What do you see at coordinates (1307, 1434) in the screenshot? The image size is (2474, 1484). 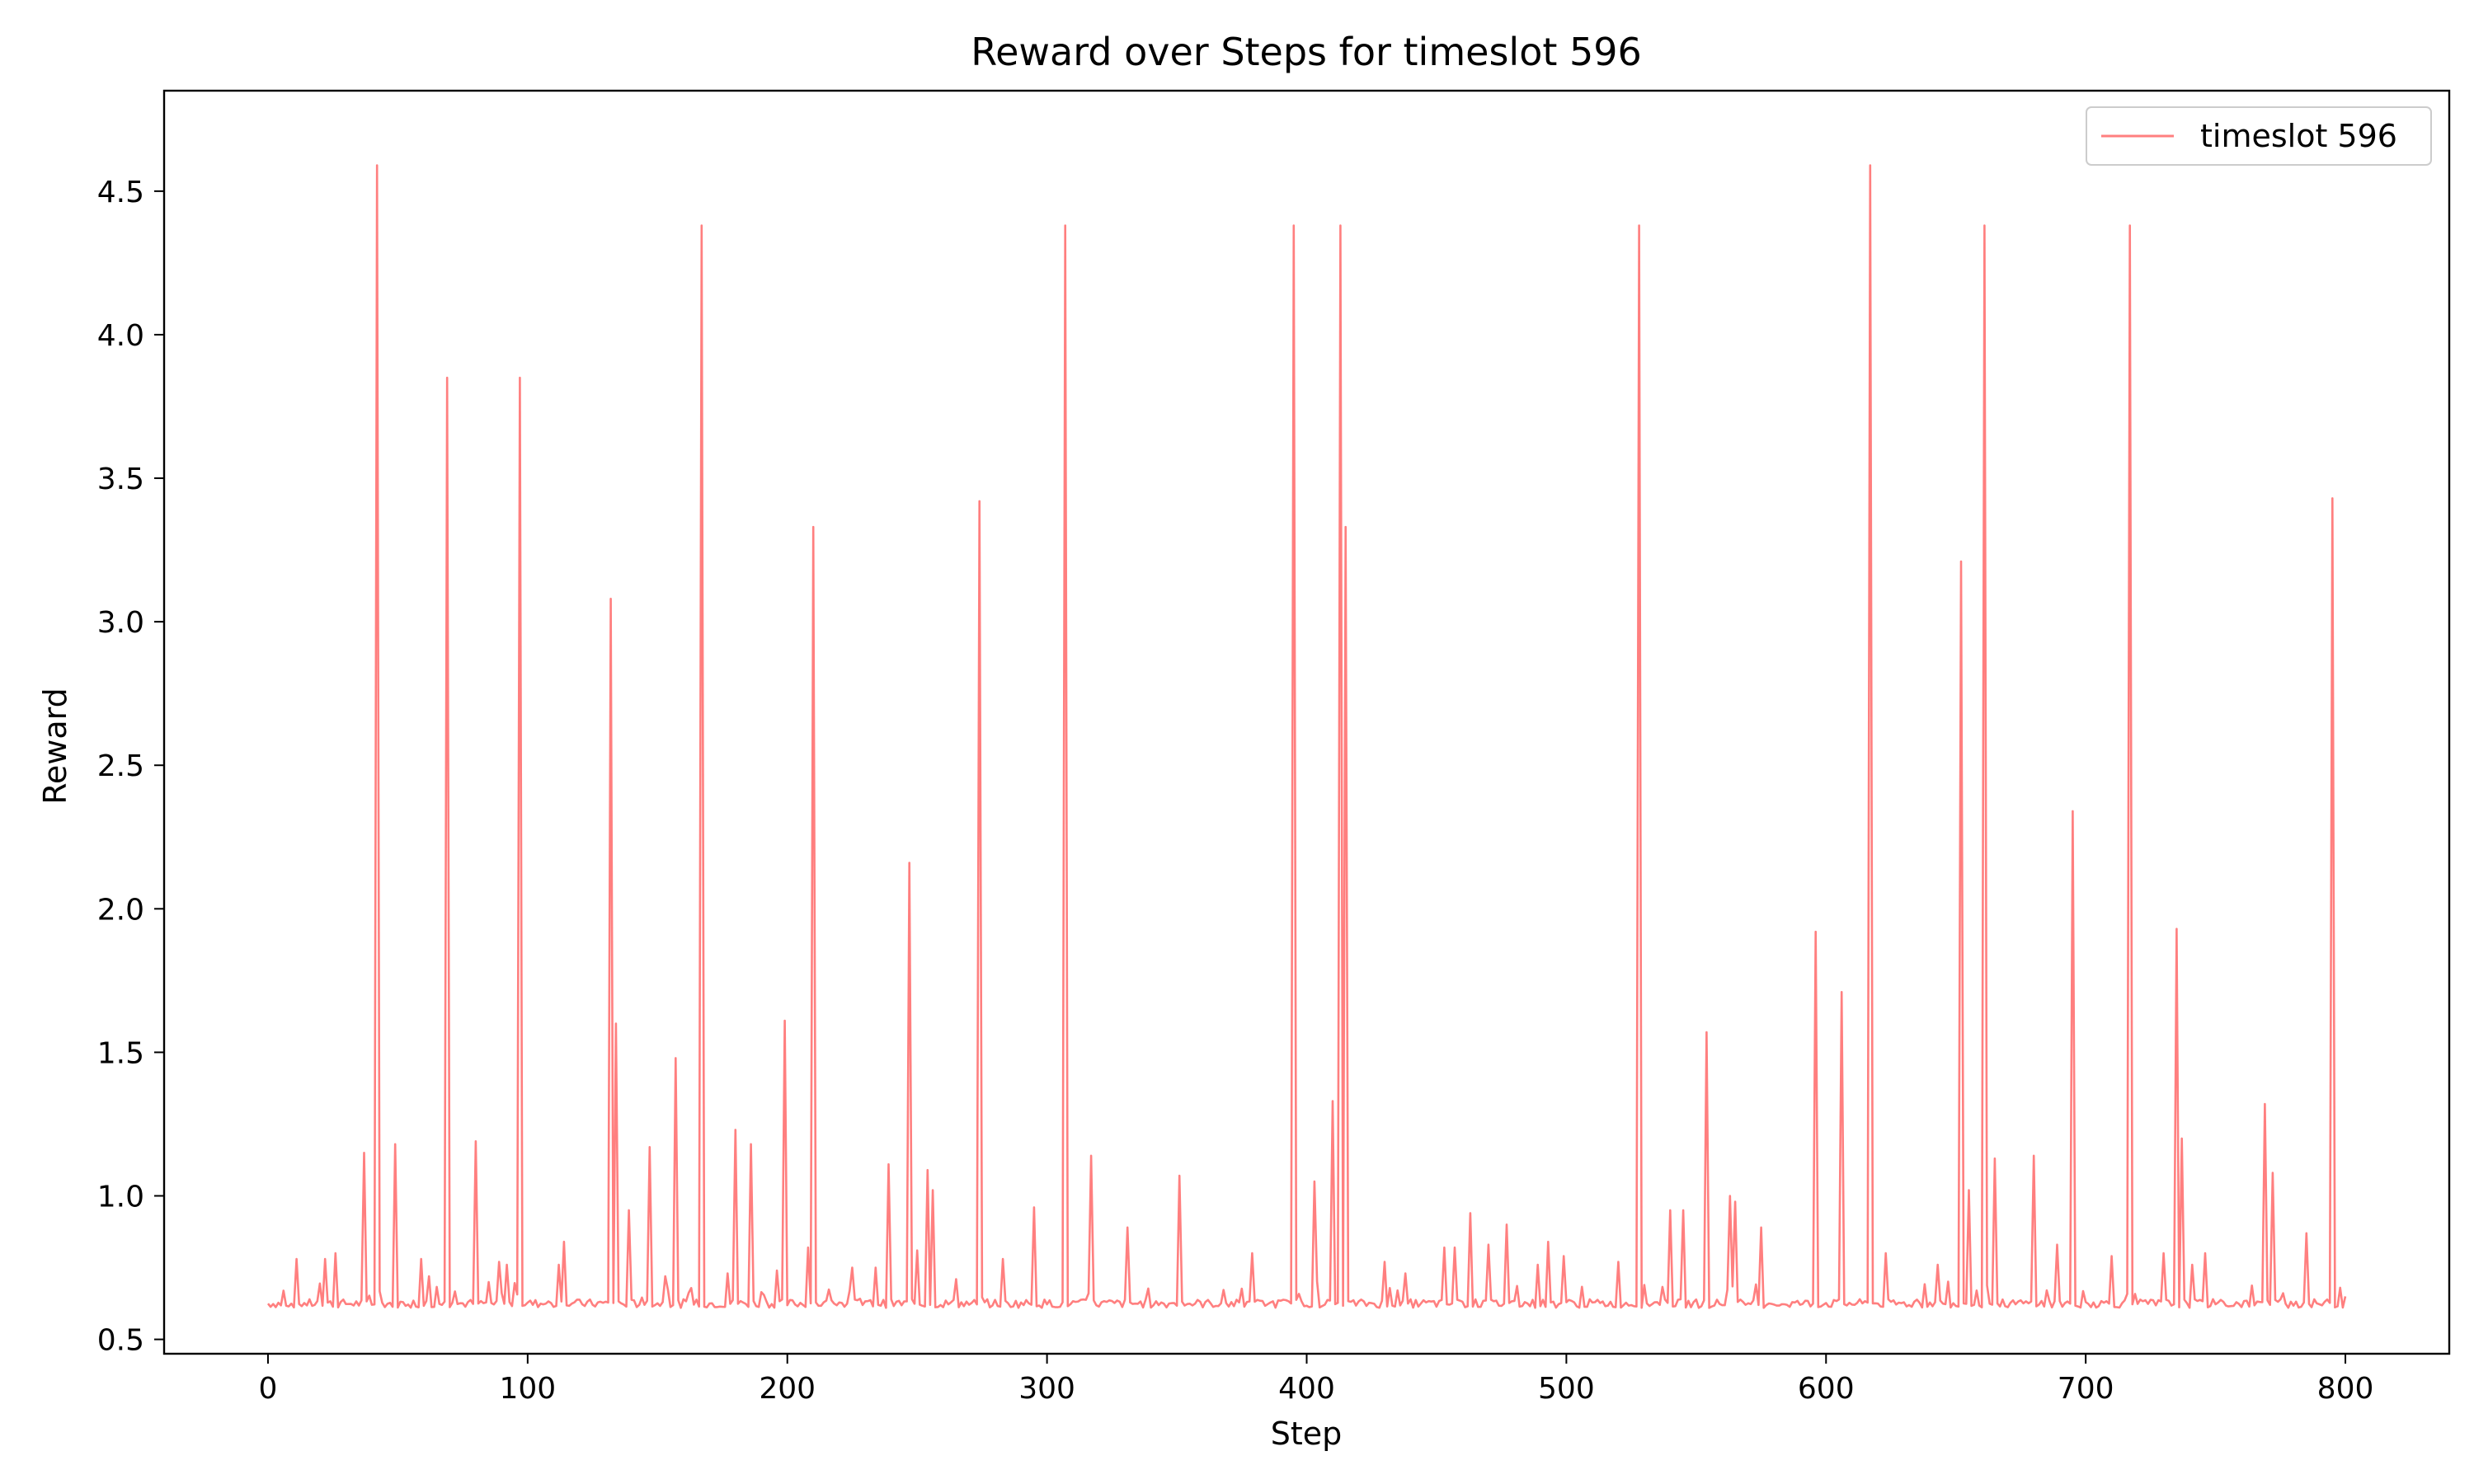 I see `x-axis-label: Step` at bounding box center [1307, 1434].